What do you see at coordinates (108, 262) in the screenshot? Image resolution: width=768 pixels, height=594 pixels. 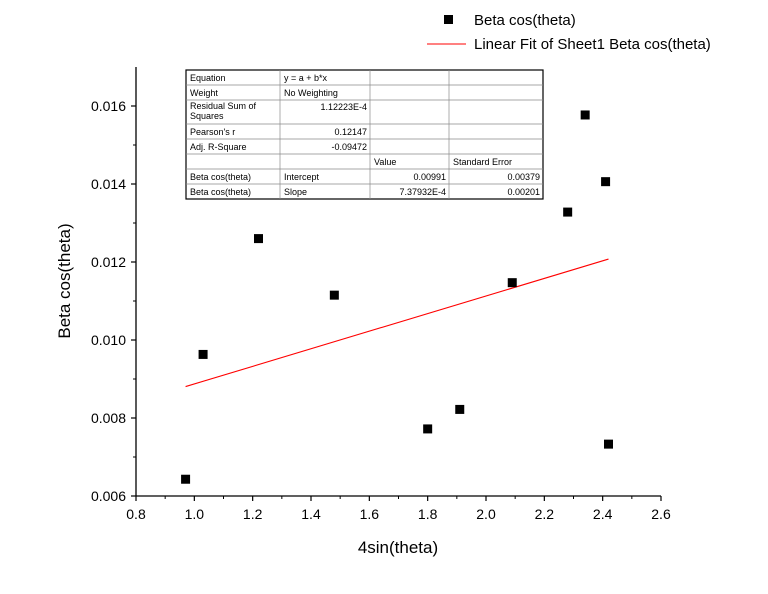 I see `y-tick-label: 0.012` at bounding box center [108, 262].